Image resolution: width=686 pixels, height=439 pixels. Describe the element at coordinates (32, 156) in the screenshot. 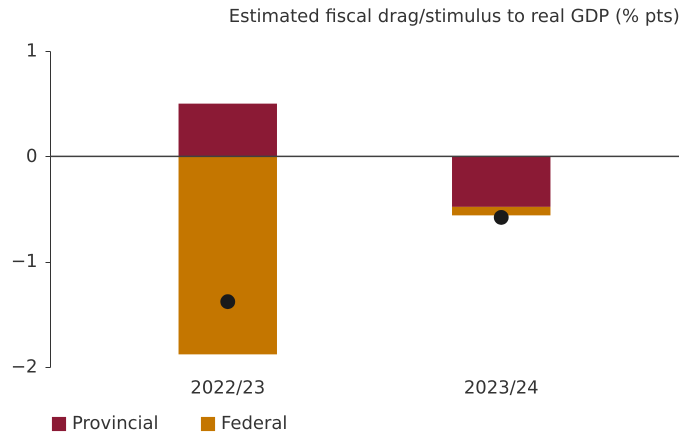

I see `y-tick-label: 0` at that location.